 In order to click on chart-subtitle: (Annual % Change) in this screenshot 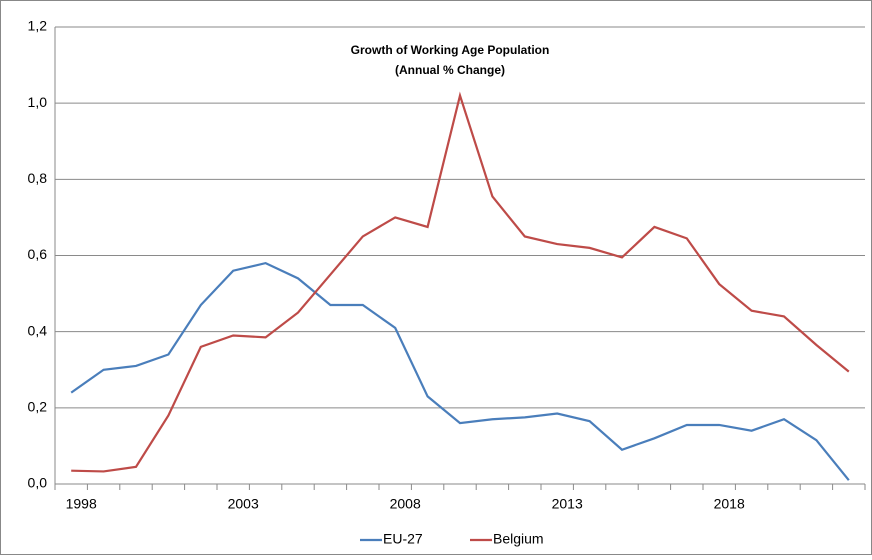, I will do `click(450, 70)`.